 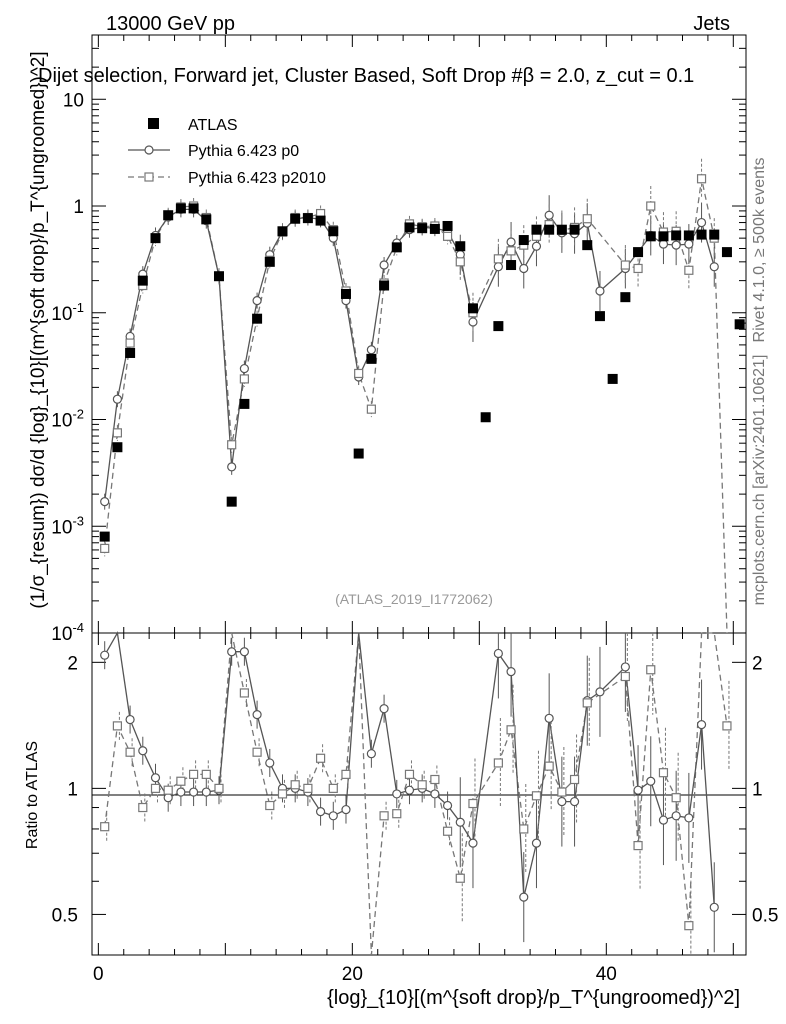 What do you see at coordinates (213, 125) in the screenshot?
I see `legend-label: ATLAS` at bounding box center [213, 125].